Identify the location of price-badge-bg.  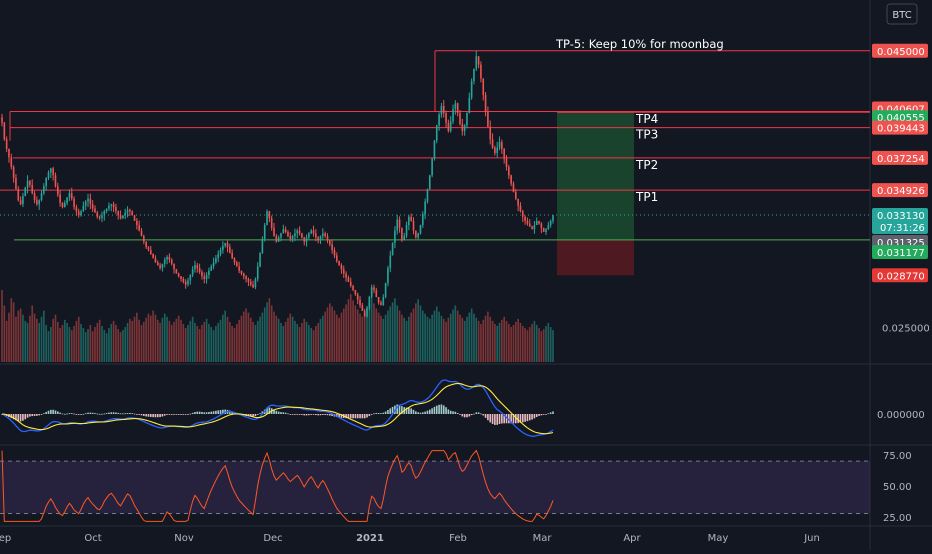
(900, 127).